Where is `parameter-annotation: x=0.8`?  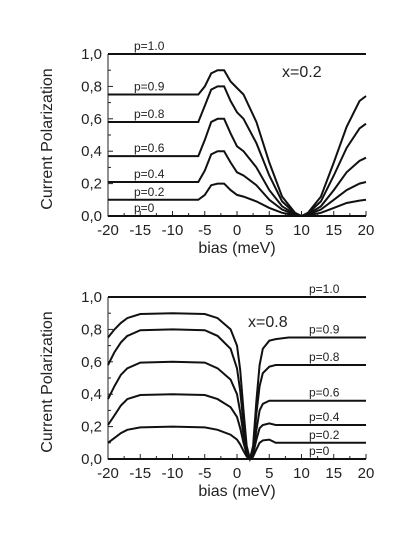 parameter-annotation: x=0.8 is located at coordinates (268, 322).